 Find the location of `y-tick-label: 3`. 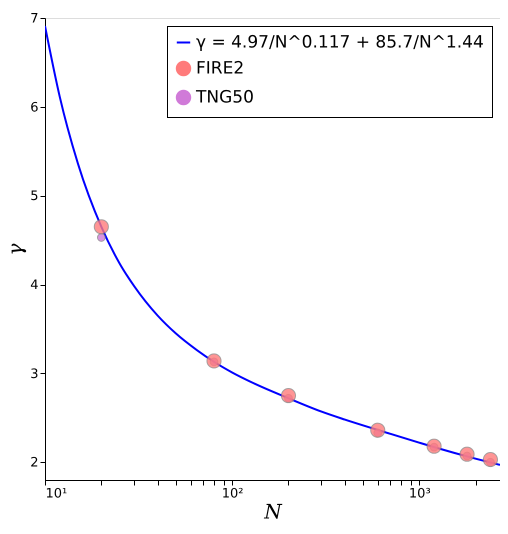

y-tick-label: 3 is located at coordinates (34, 374).